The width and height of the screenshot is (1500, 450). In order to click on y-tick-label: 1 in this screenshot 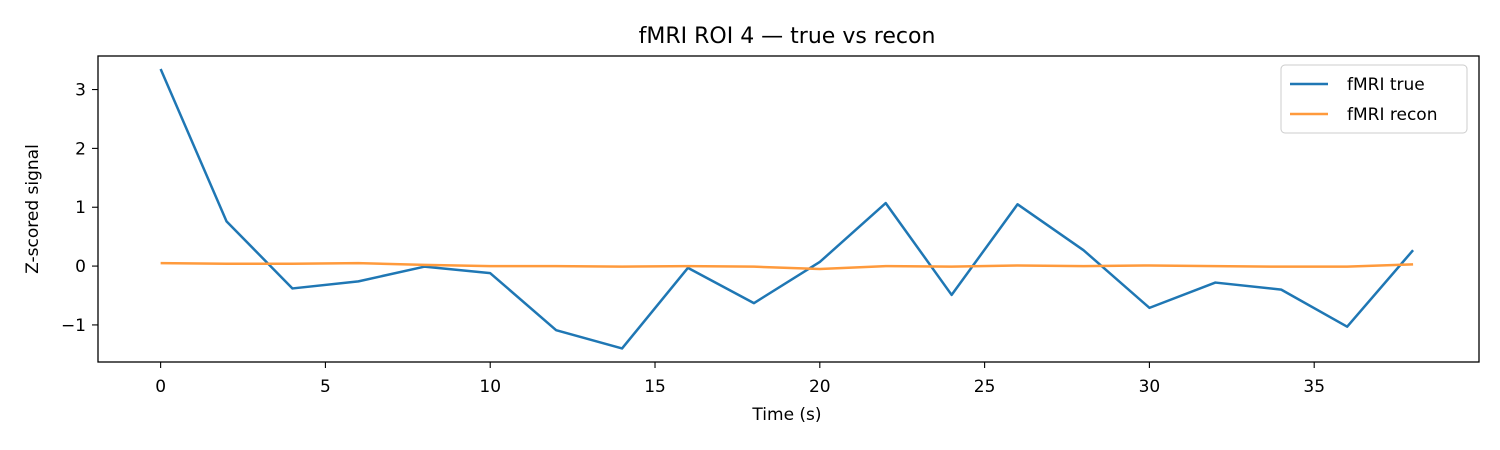, I will do `click(80, 208)`.